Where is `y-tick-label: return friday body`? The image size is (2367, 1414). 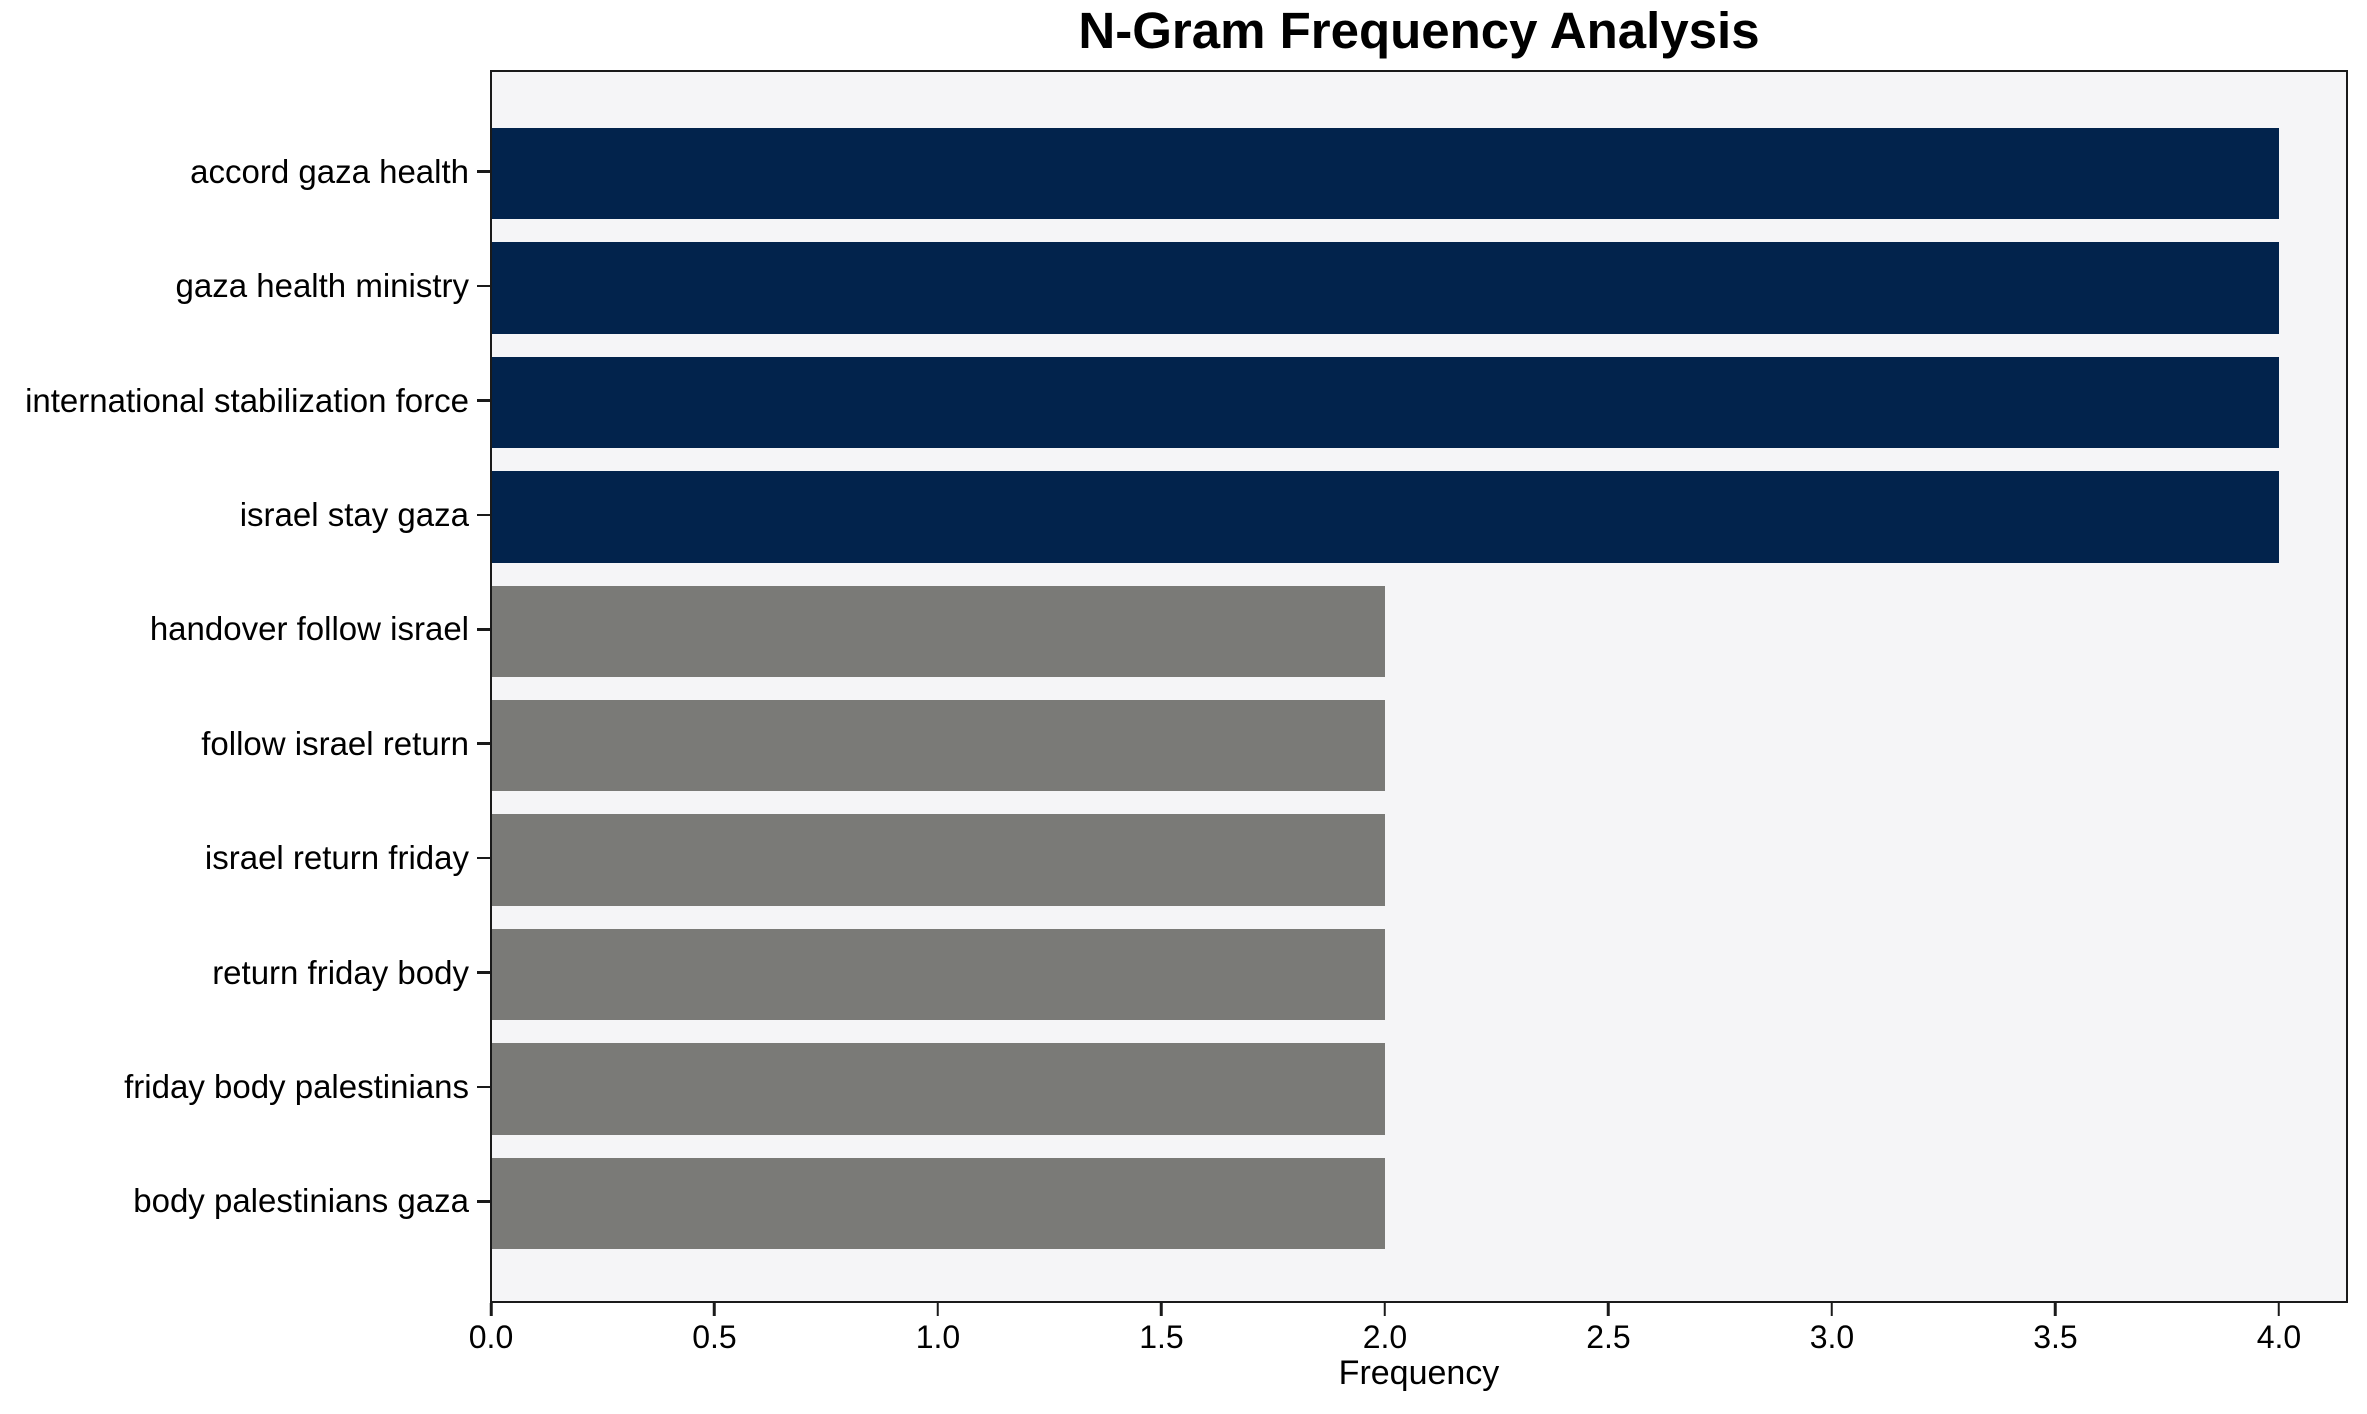 y-tick-label: return friday body is located at coordinates (340, 972).